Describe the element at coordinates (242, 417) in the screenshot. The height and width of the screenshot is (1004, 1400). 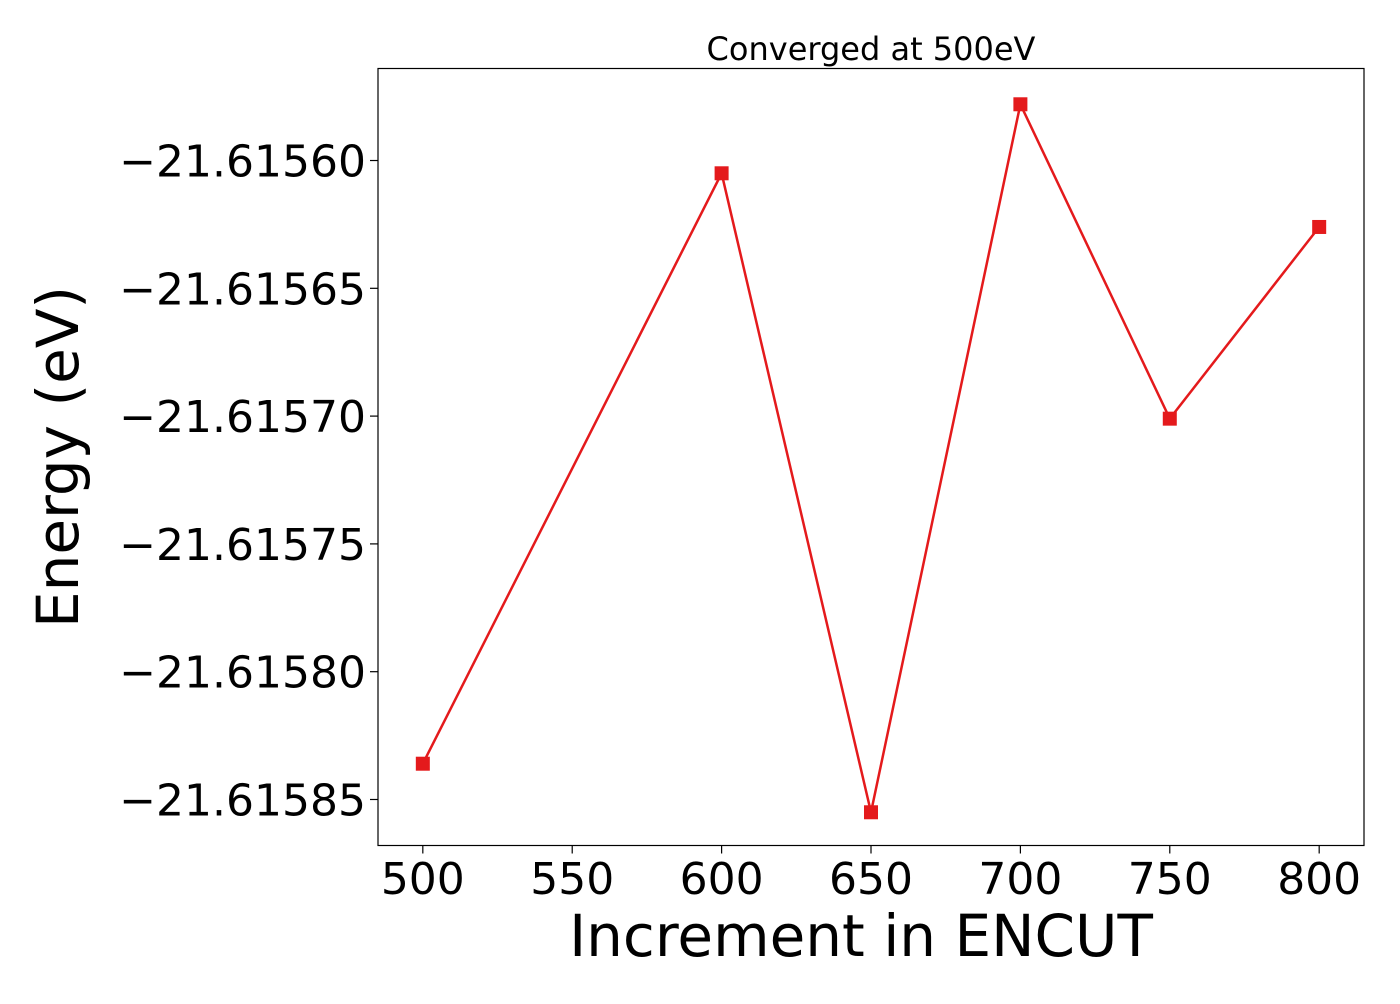
I see `y-tick-label: −21.61570` at that location.